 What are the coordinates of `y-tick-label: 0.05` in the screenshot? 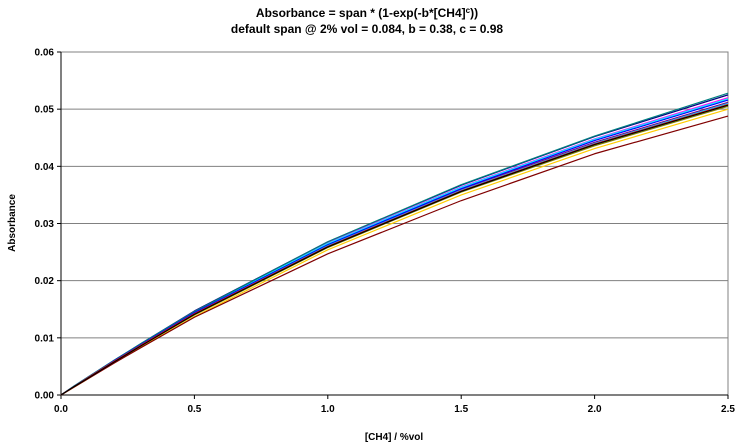 It's located at (45, 110).